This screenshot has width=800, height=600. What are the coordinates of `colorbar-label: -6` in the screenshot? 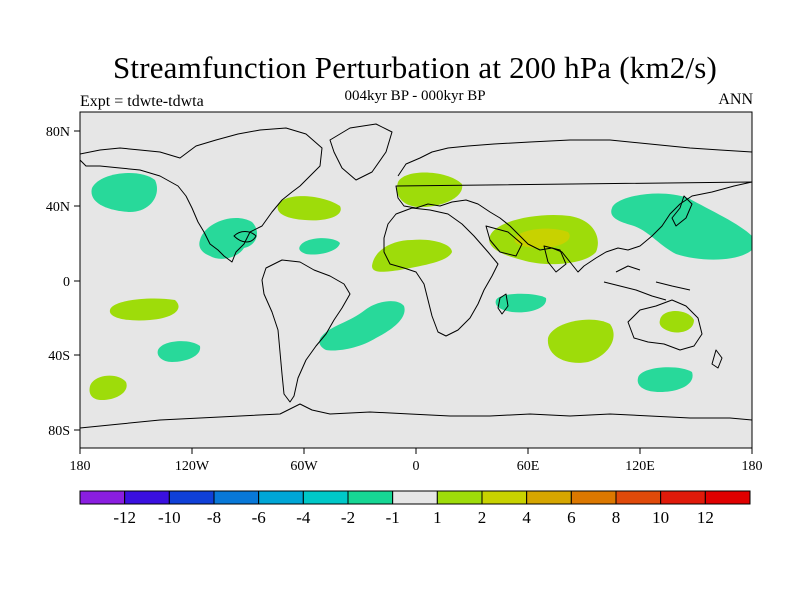 It's located at (259, 517).